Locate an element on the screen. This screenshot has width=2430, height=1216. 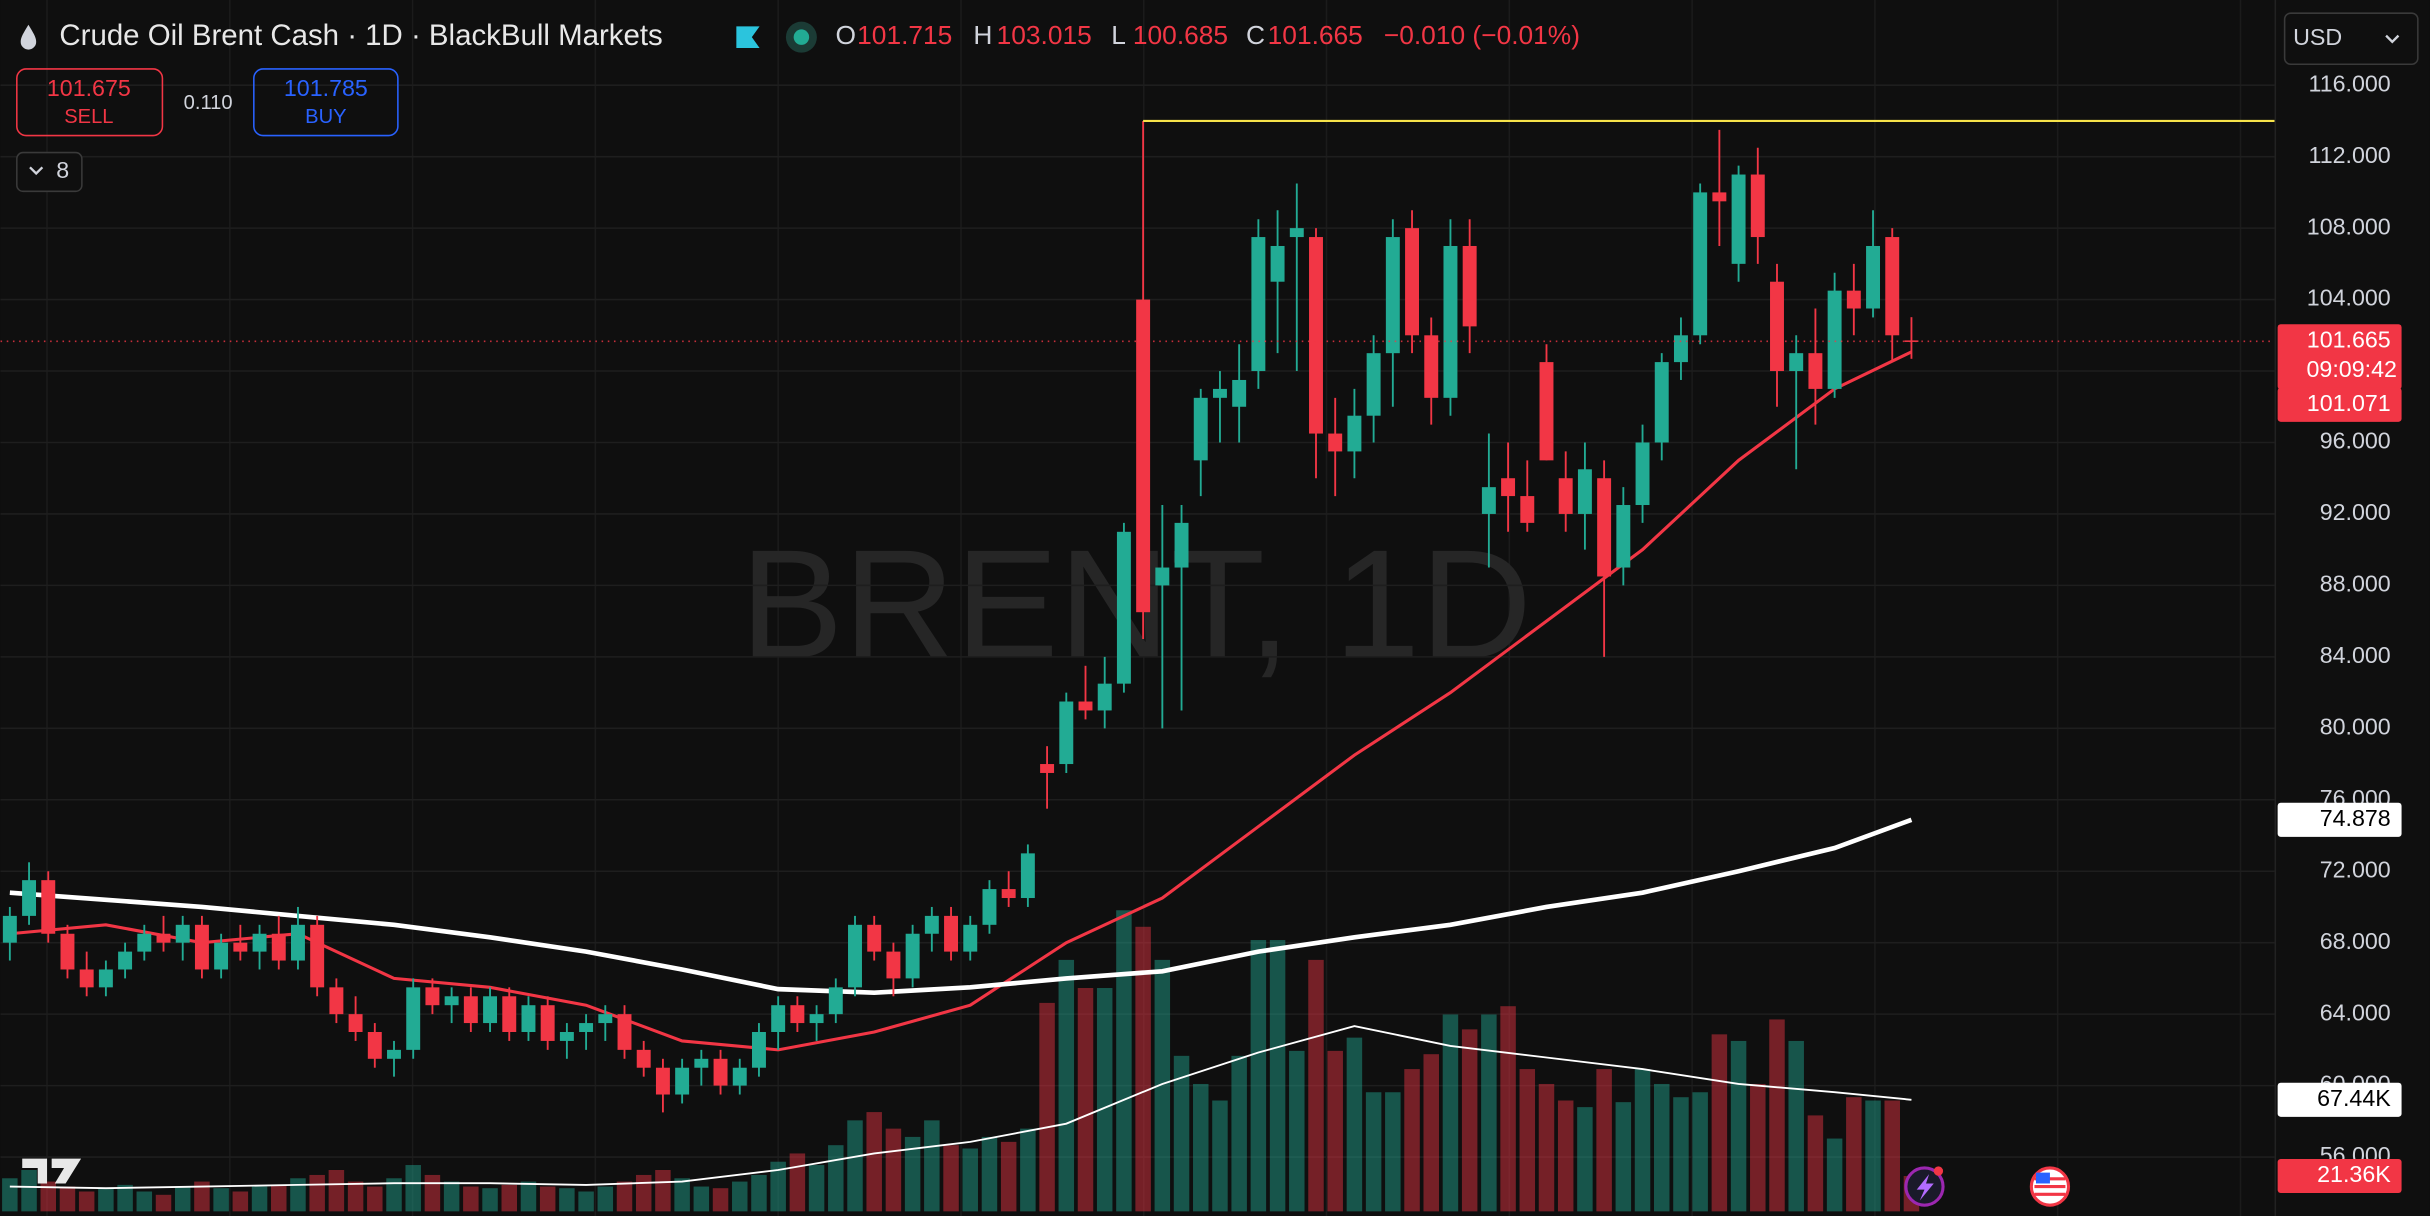
sell-button is located at coordinates (90, 102).